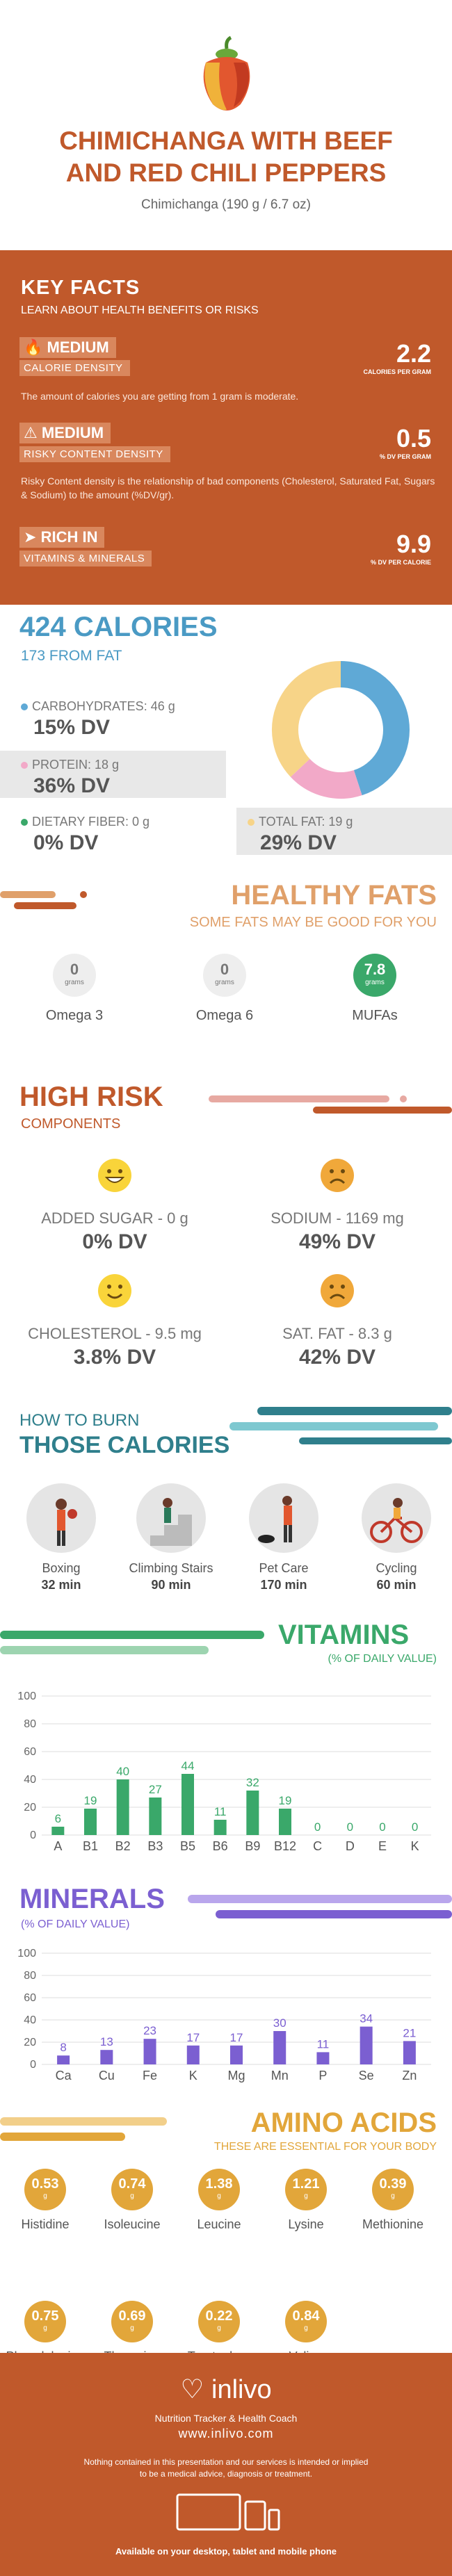 The image size is (452, 2576). I want to click on amino-value: 1.38, so click(219, 2184).